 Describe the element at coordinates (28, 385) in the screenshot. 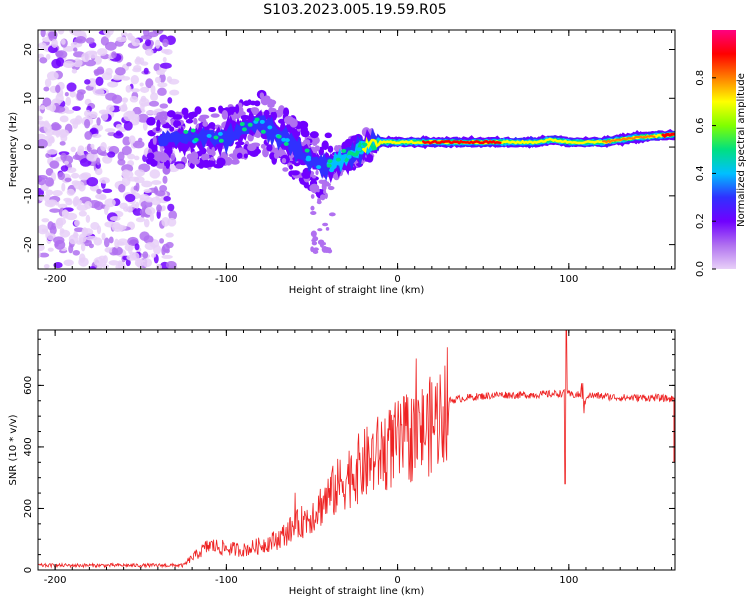

I see `y-tick-label: 600` at that location.